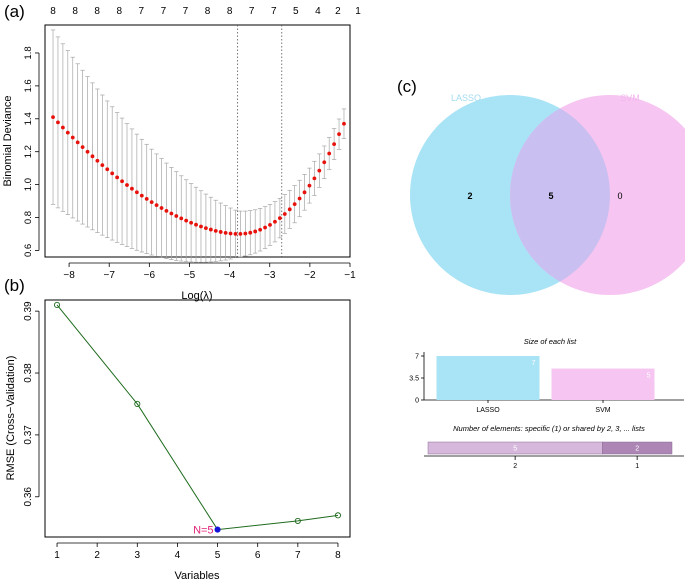 The height and width of the screenshot is (581, 685). What do you see at coordinates (417, 401) in the screenshot?
I see `list-size-y-tick-label: 0` at bounding box center [417, 401].